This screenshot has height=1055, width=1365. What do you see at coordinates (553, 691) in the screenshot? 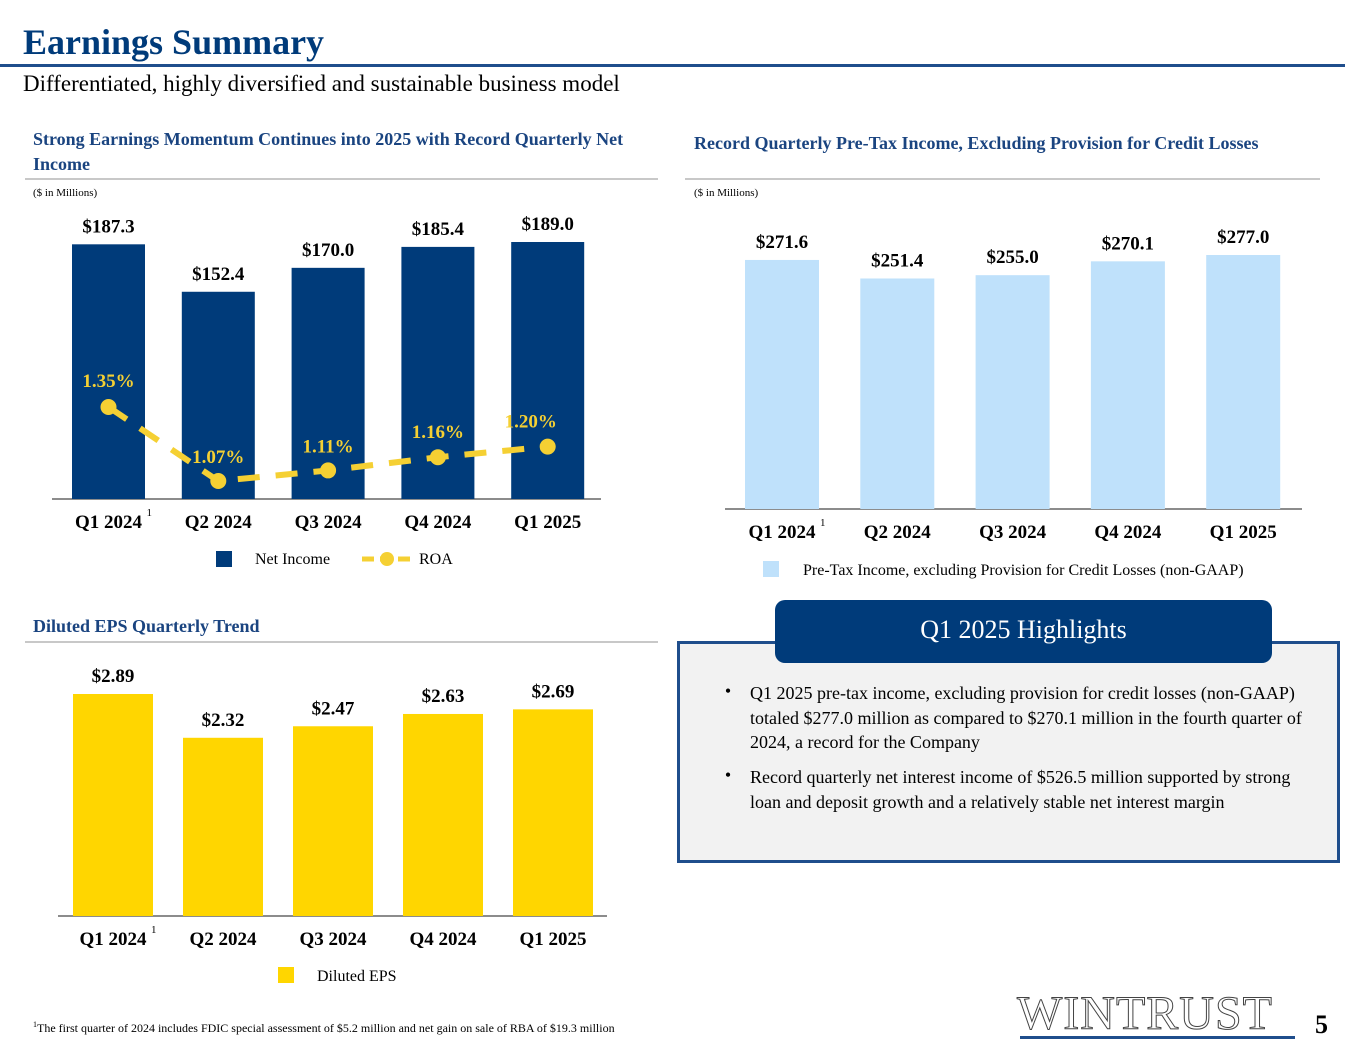
I see `bar-value-label: $2.69` at bounding box center [553, 691].